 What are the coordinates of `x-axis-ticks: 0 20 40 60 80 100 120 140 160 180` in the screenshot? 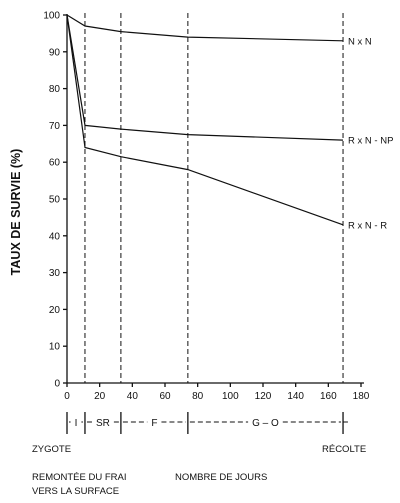 It's located at (217, 392).